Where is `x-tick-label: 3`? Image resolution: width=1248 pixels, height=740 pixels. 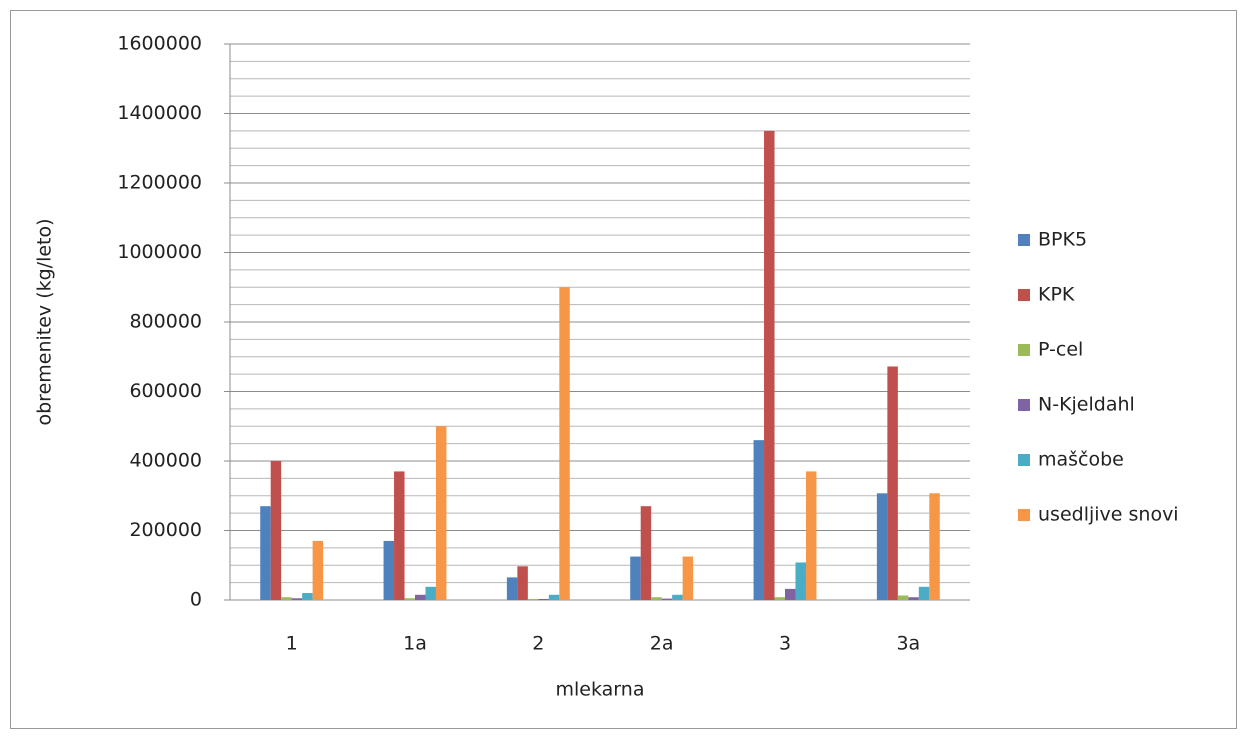
x-tick-label: 3 is located at coordinates (785, 644).